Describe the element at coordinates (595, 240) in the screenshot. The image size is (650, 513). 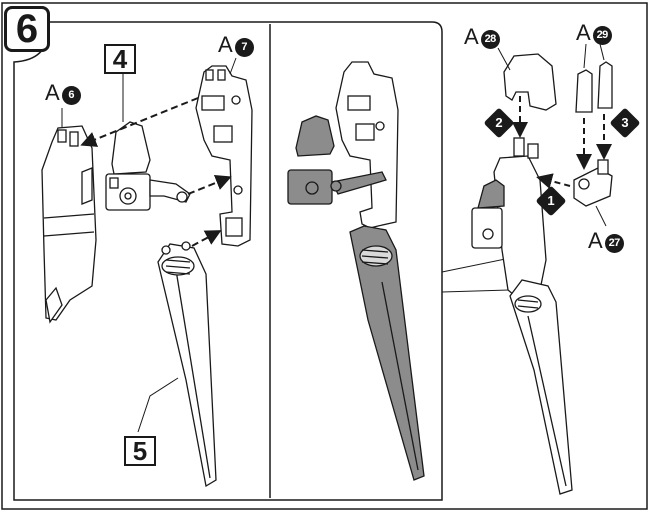
I see `label-a27-letter: A` at that location.